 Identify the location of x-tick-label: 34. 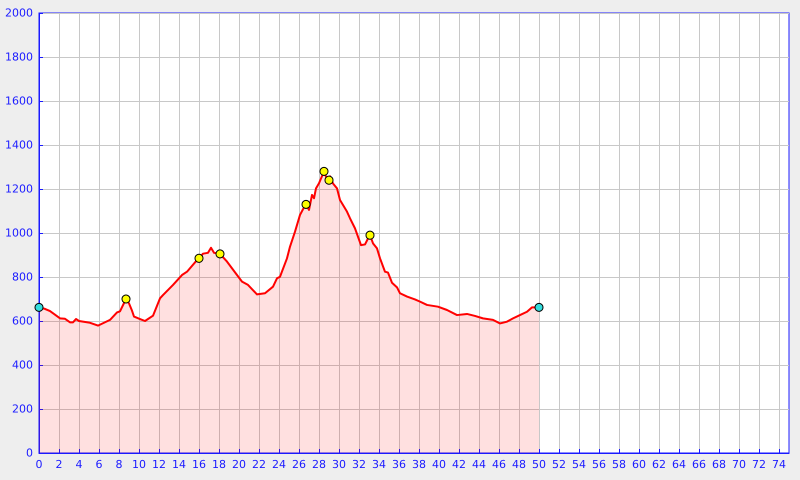
(379, 464).